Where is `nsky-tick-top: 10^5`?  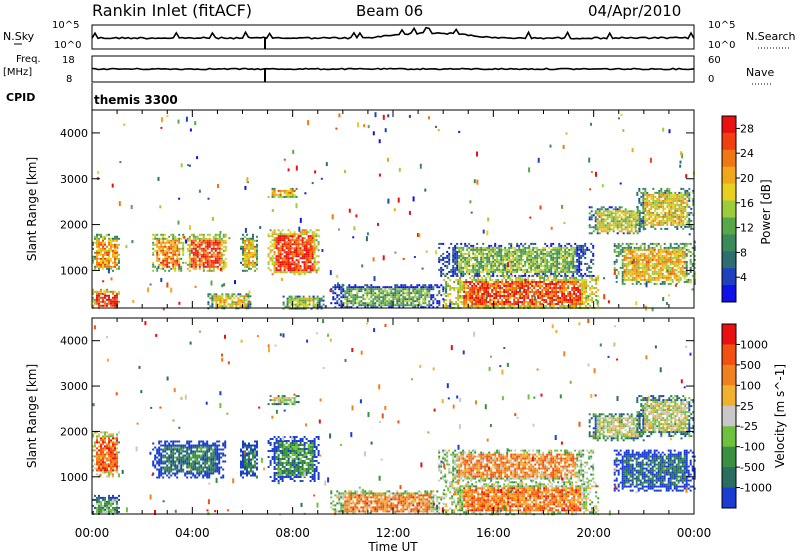
nsky-tick-top: 10^5 is located at coordinates (65, 25).